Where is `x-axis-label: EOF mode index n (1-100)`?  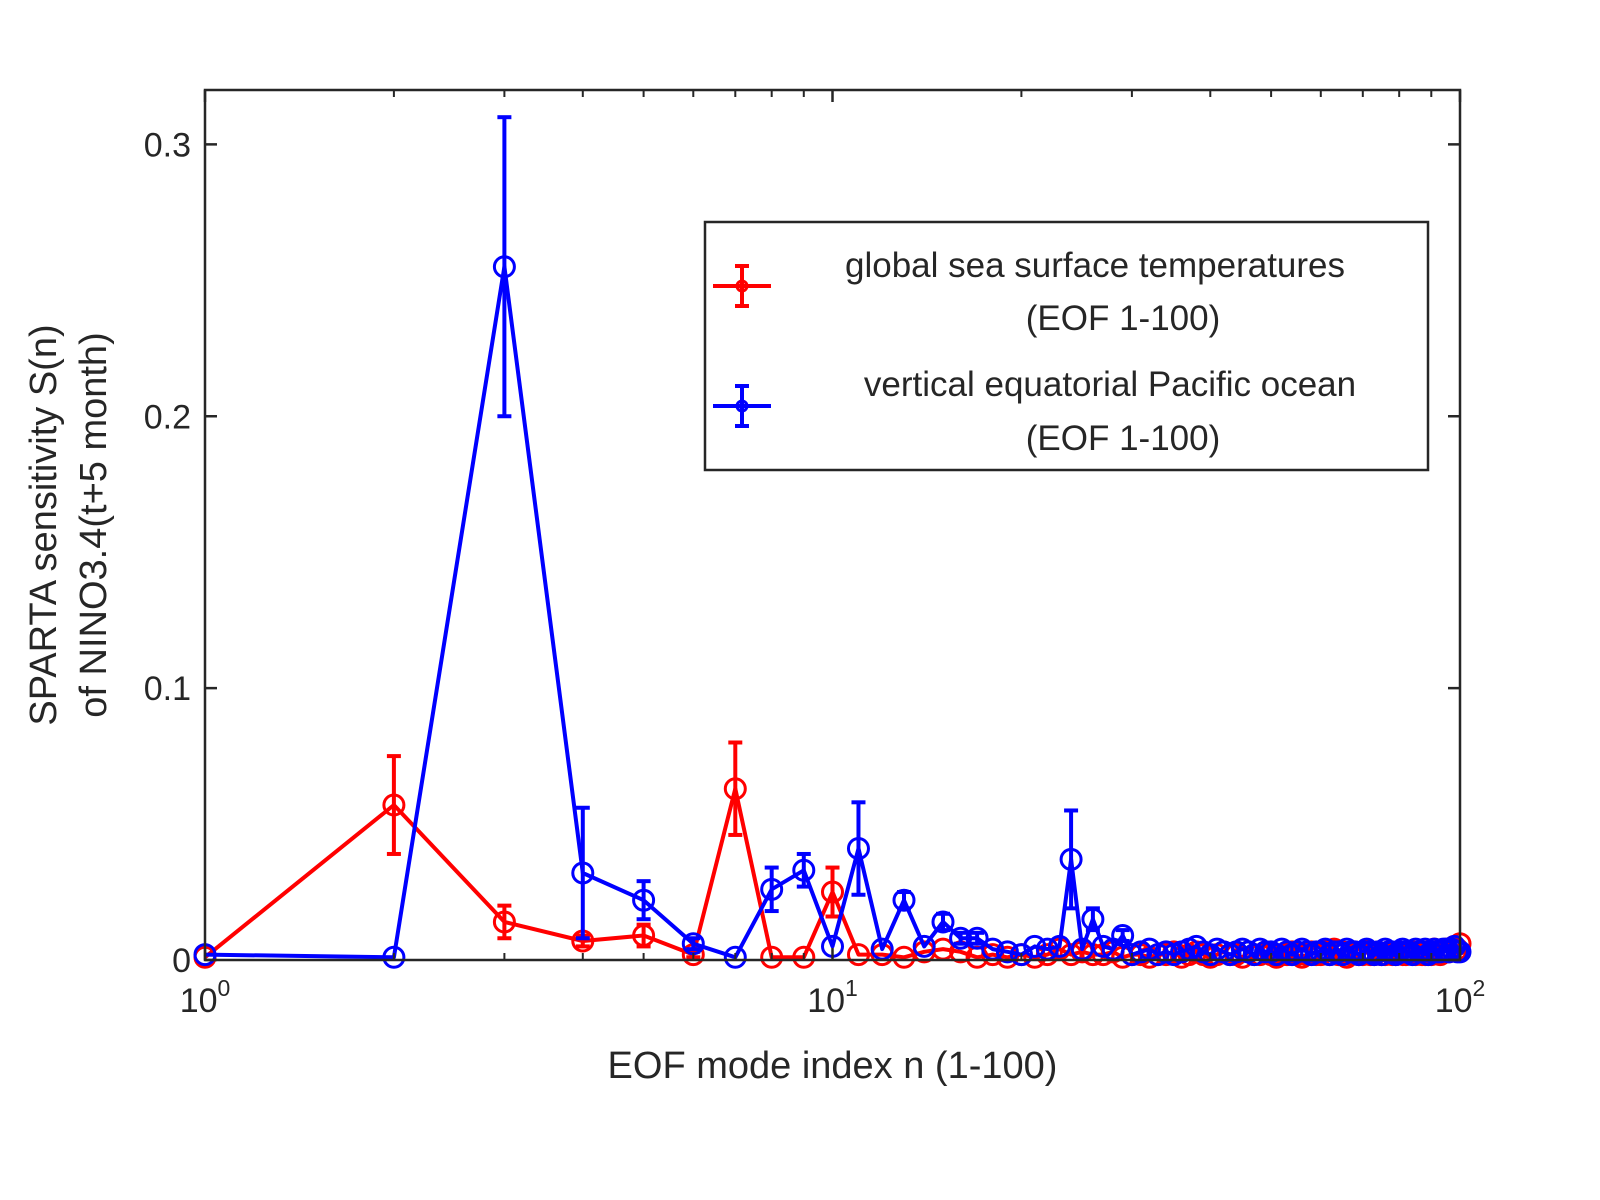 x-axis-label: EOF mode index n (1-100) is located at coordinates (833, 1066).